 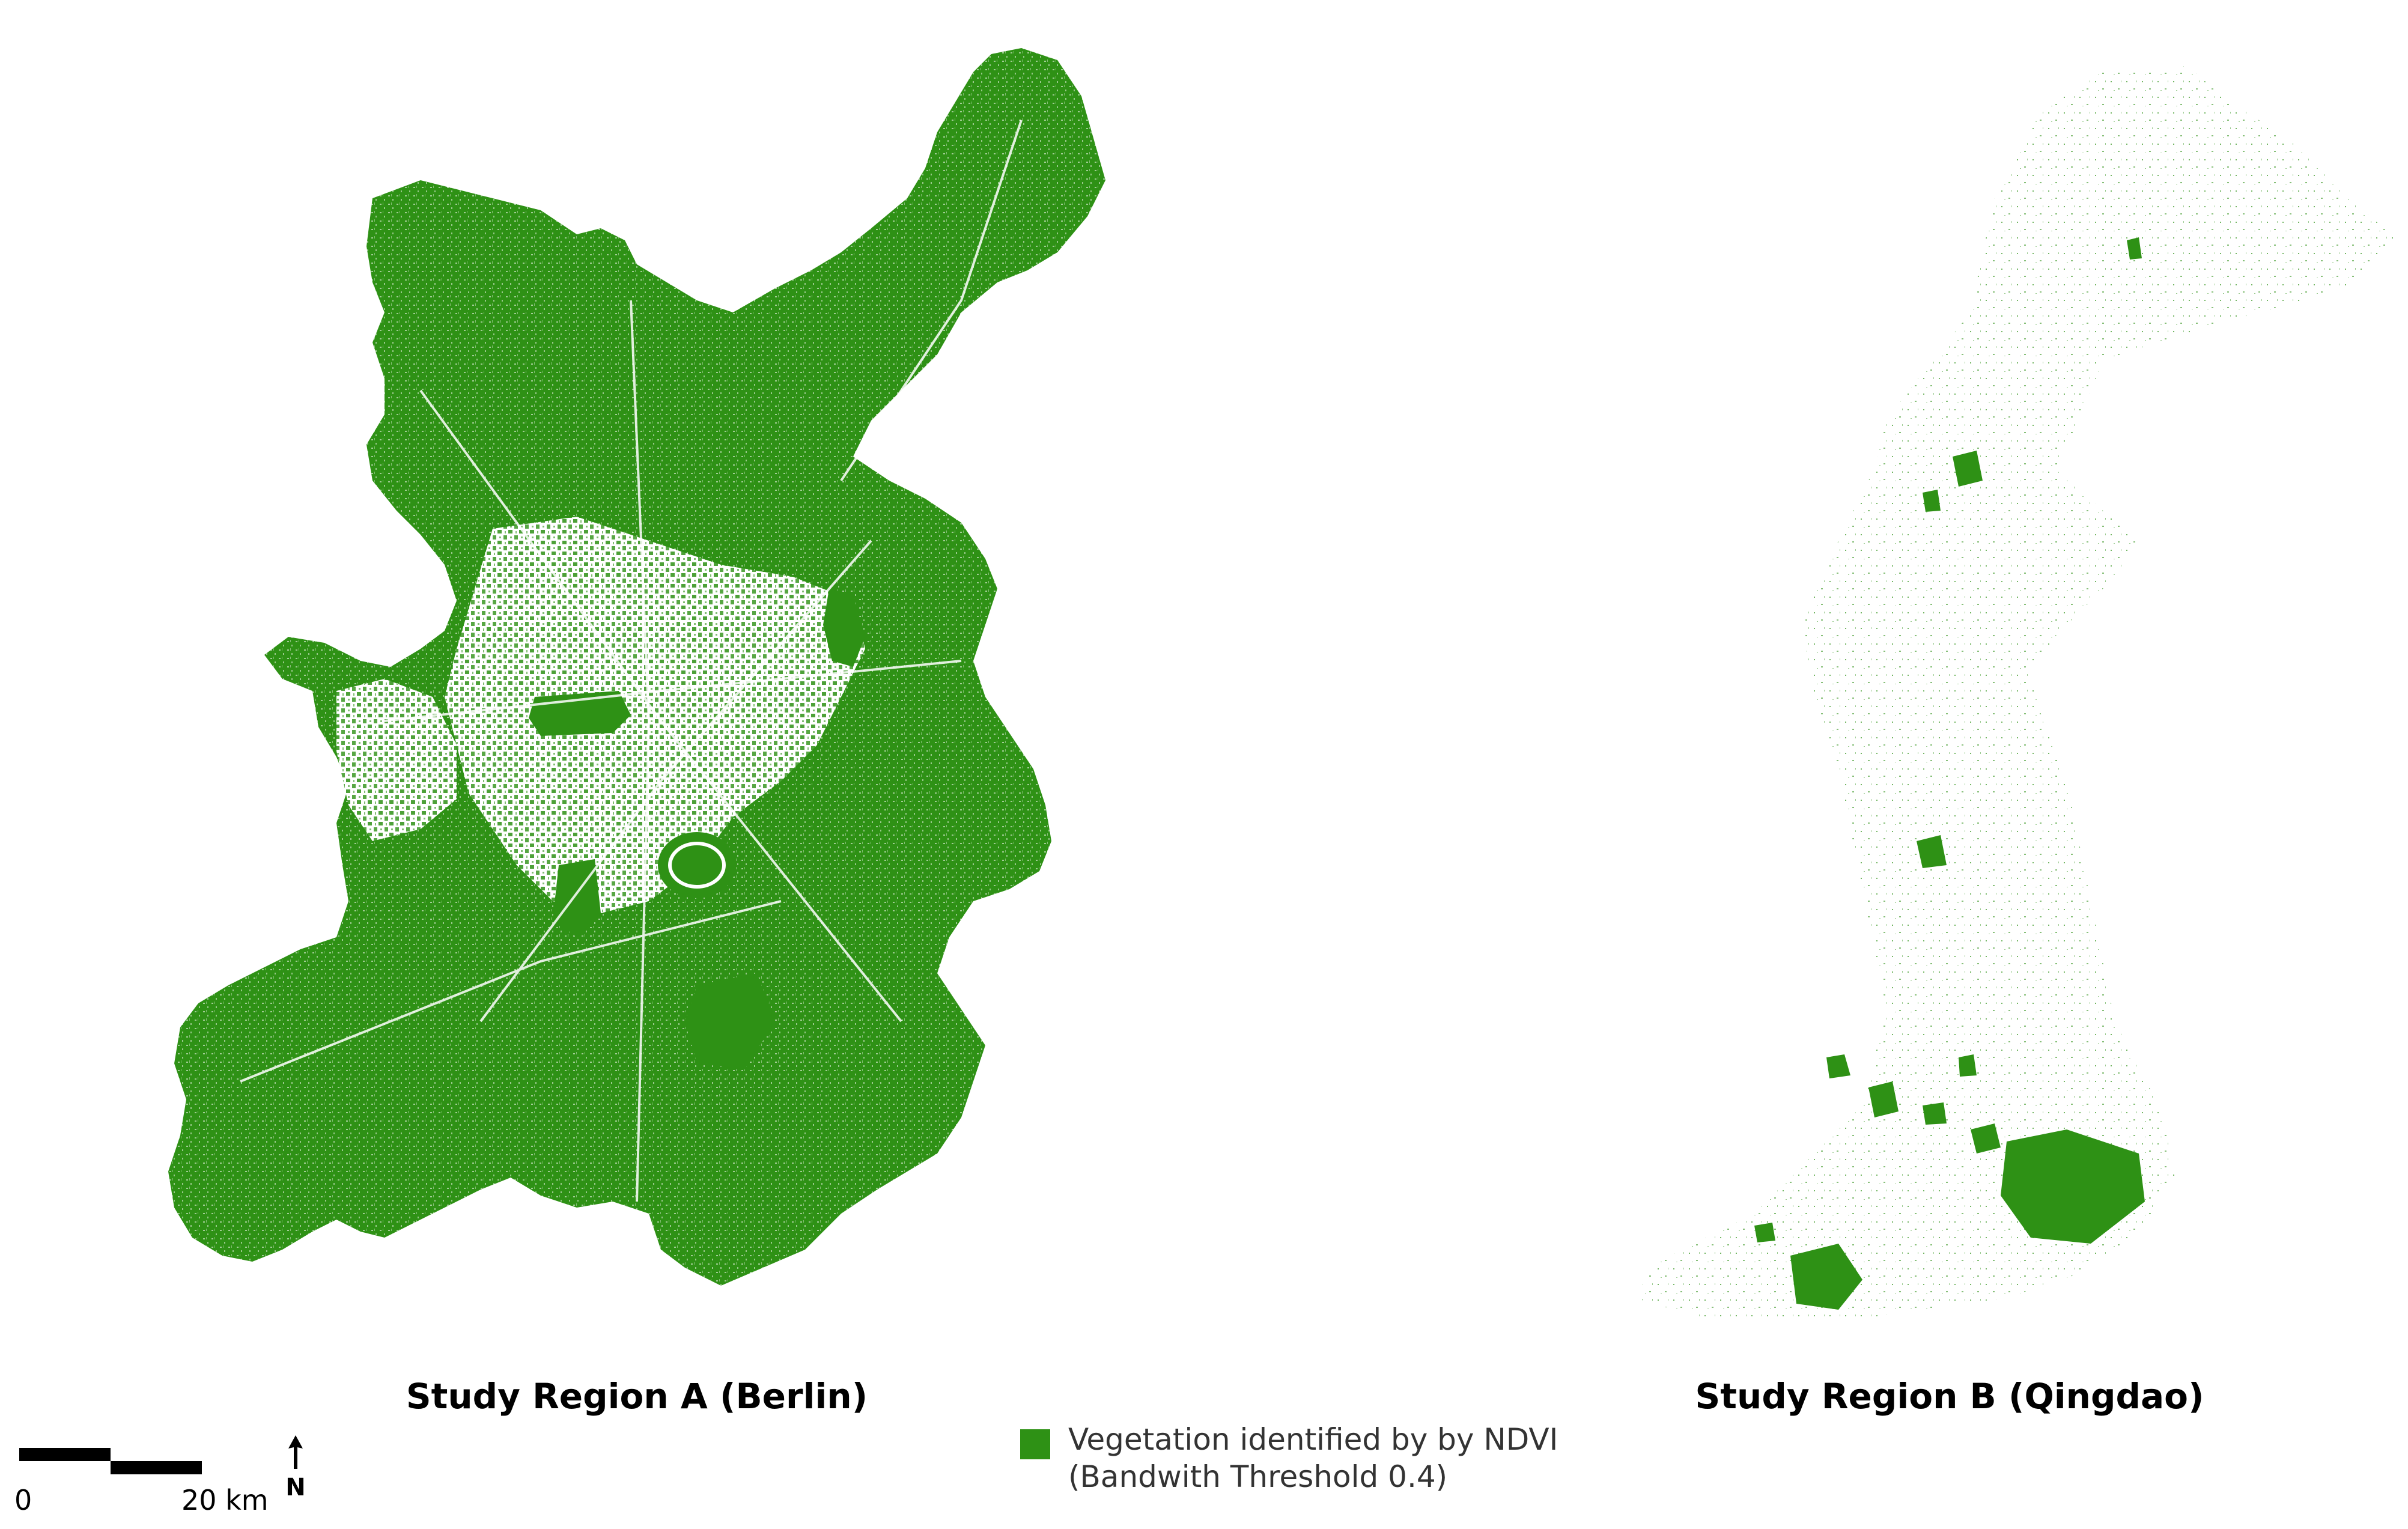 What do you see at coordinates (295, 1486) in the screenshot?
I see `north-arrow-label: N` at bounding box center [295, 1486].